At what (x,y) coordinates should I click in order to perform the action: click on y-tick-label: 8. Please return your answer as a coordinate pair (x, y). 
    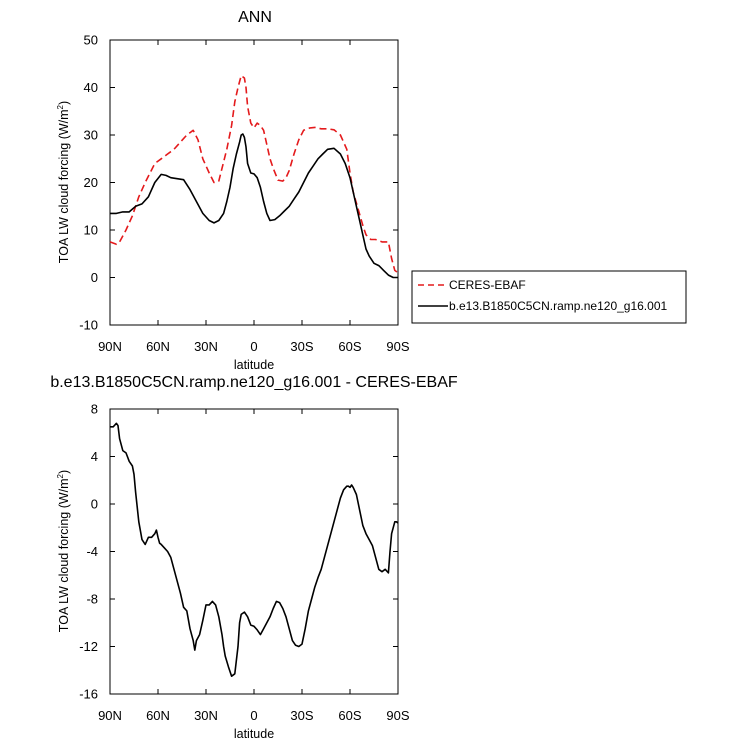
    Looking at the image, I should click on (94, 409).